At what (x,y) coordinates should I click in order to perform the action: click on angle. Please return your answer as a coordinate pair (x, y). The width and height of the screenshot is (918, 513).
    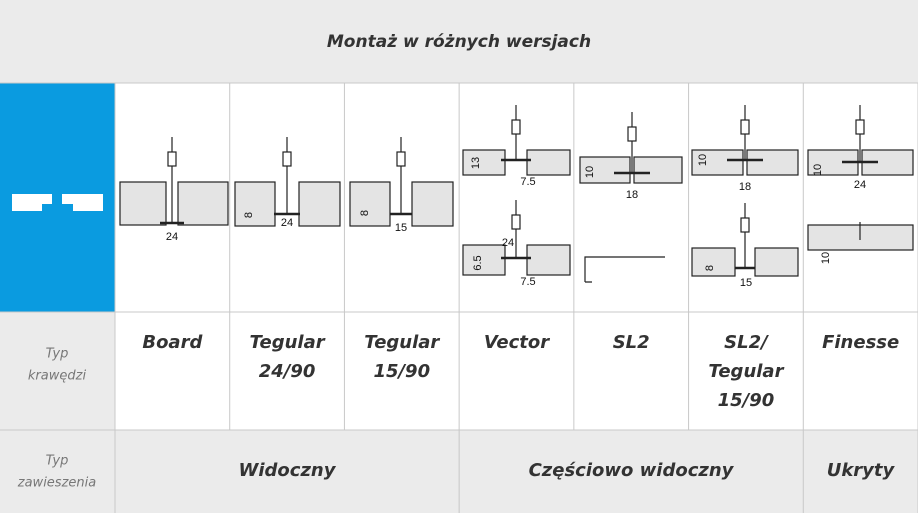
    Looking at the image, I should click on (624, 269).